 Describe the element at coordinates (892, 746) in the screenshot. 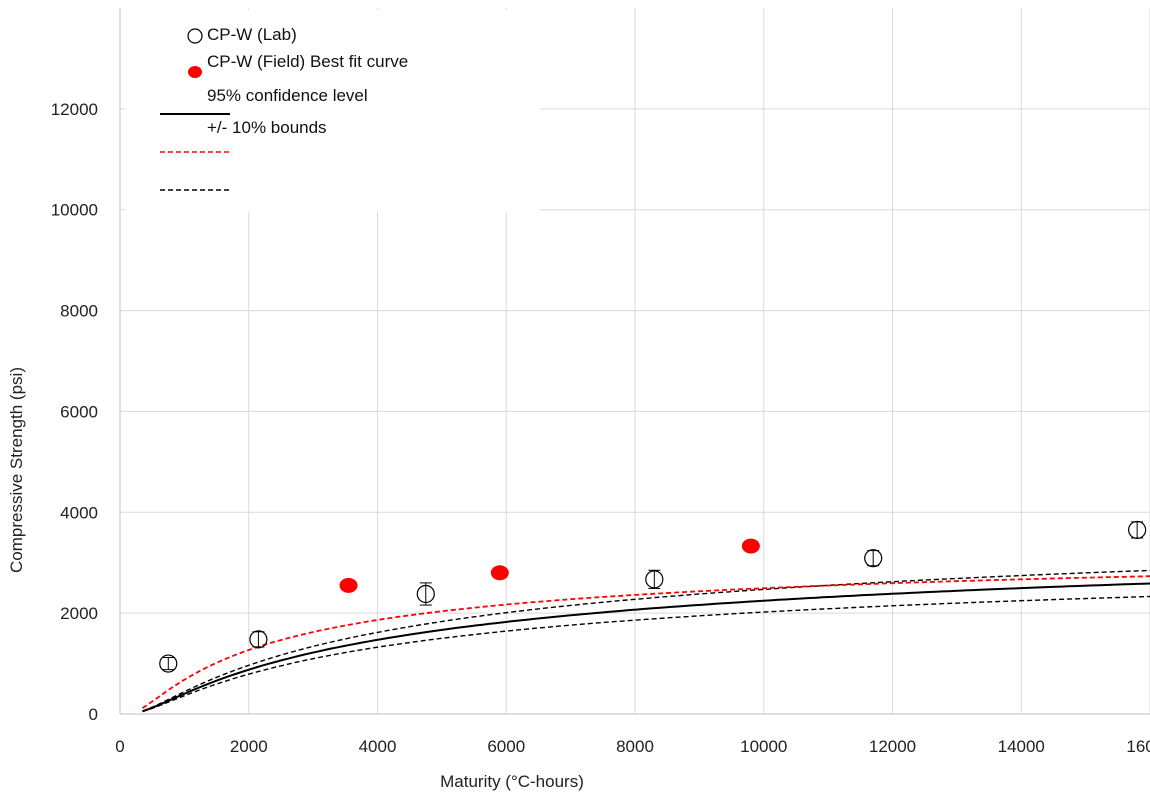

I see `x-tick-label: 12000` at that location.